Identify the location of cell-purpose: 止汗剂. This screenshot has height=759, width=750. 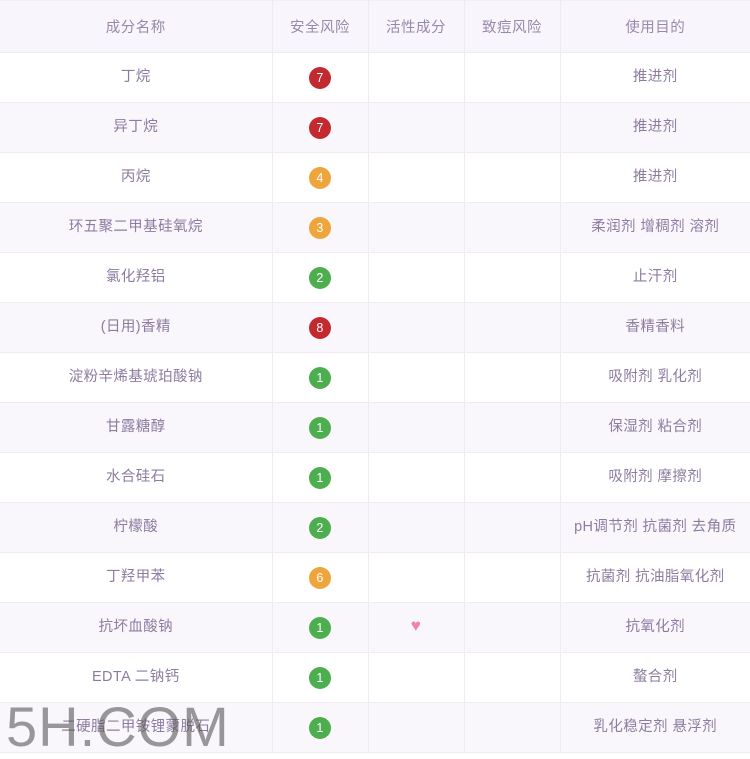
(655, 277).